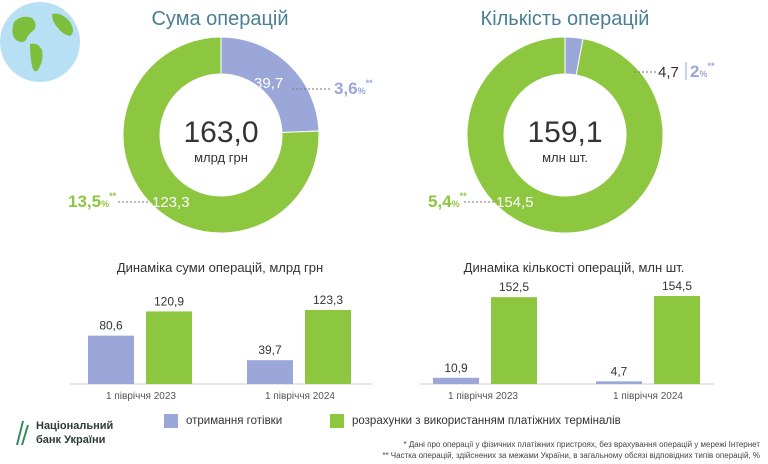  Describe the element at coordinates (220, 132) in the screenshot. I see `donut-total: 163,0` at that location.